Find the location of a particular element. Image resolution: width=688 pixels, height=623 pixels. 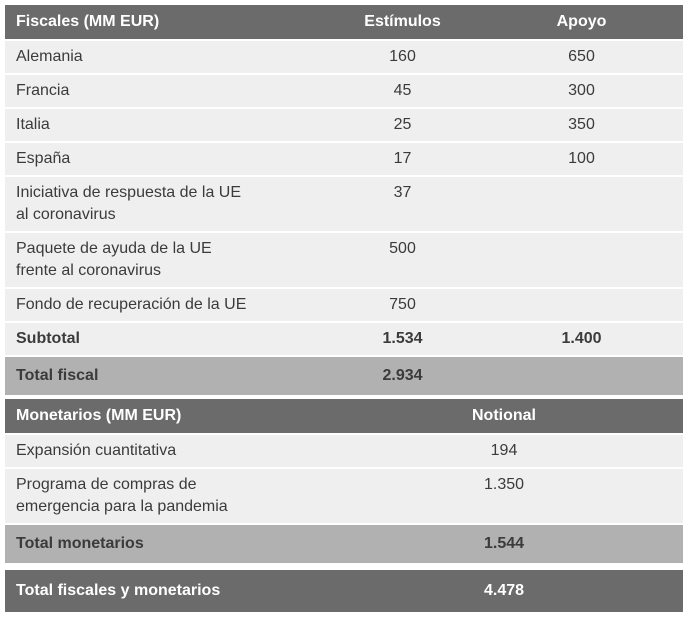

subtotal-value-apoyo: 1.400 is located at coordinates (581, 338).